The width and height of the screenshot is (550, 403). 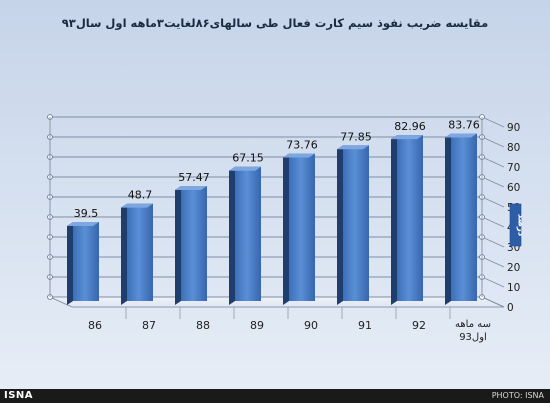 I want to click on y-tick-label: 60, so click(x=513, y=188).